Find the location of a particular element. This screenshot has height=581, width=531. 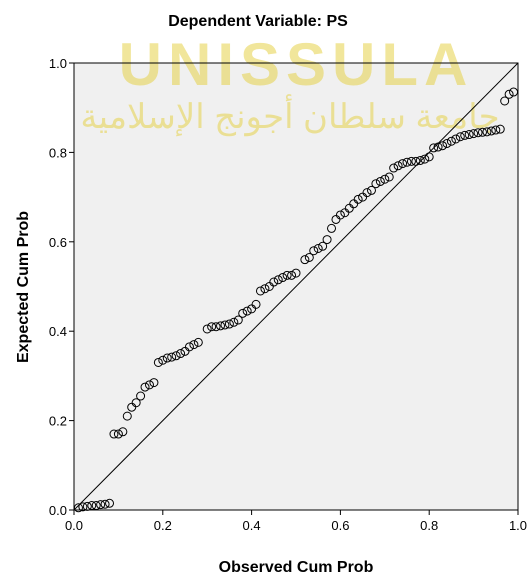

x-tick-label: 1.0 is located at coordinates (518, 525).